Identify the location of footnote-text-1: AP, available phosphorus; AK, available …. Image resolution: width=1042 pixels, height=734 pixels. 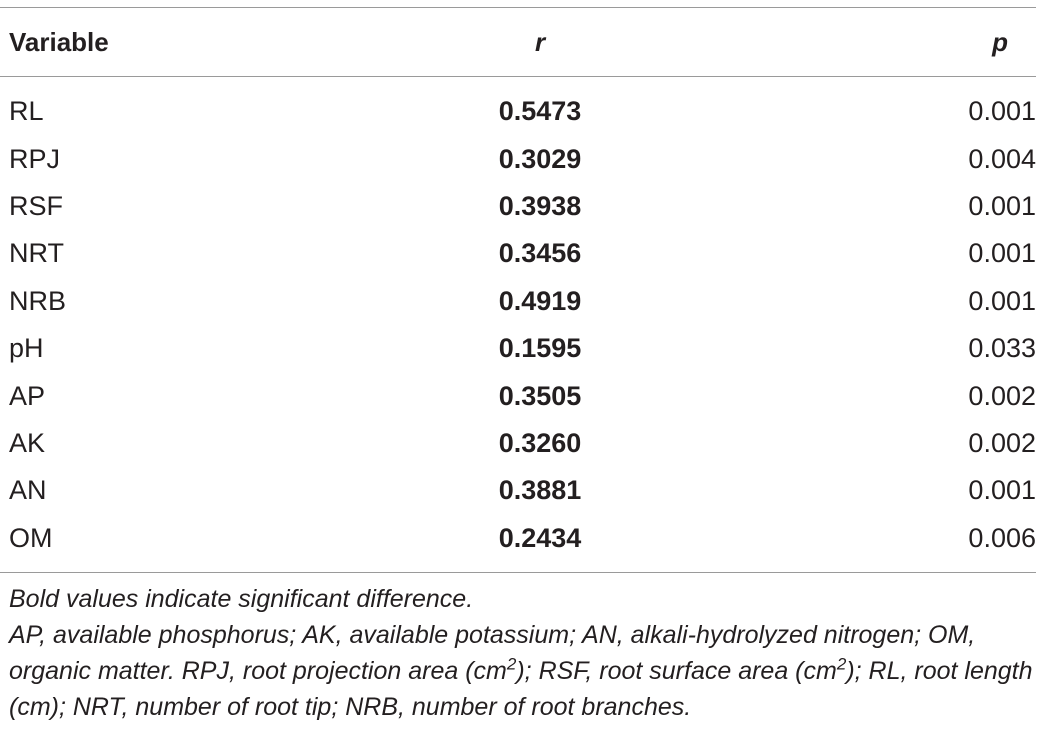
(492, 652).